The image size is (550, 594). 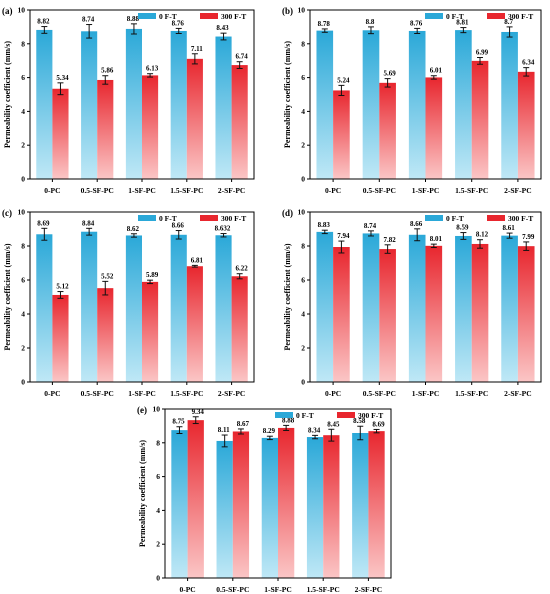 I want to click on data-label: 8.11, so click(x=224, y=430).